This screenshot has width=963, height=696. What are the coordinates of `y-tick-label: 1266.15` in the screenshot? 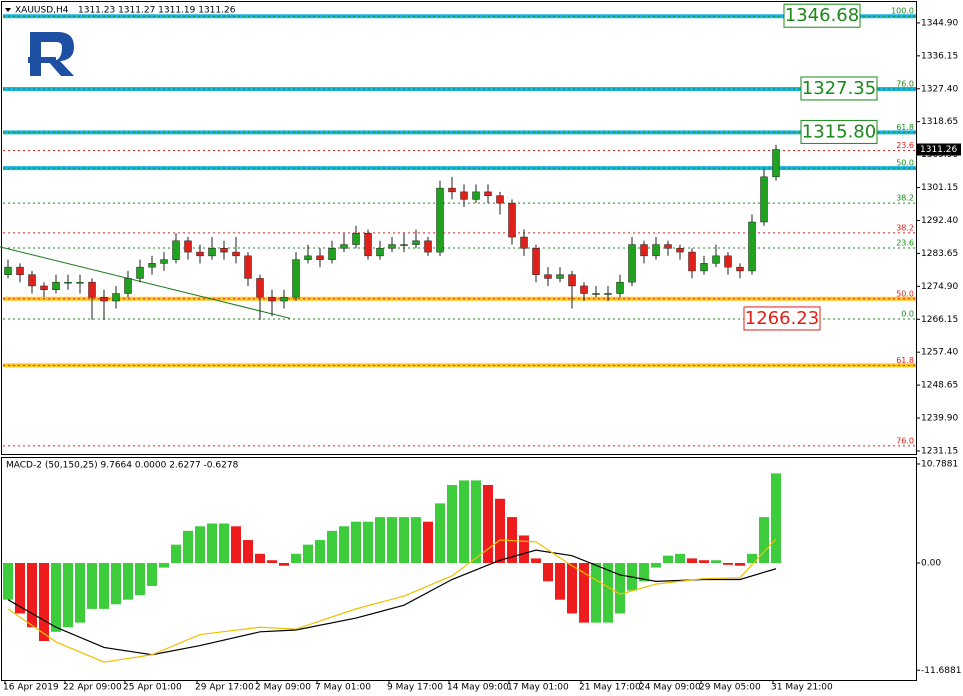 It's located at (939, 320).